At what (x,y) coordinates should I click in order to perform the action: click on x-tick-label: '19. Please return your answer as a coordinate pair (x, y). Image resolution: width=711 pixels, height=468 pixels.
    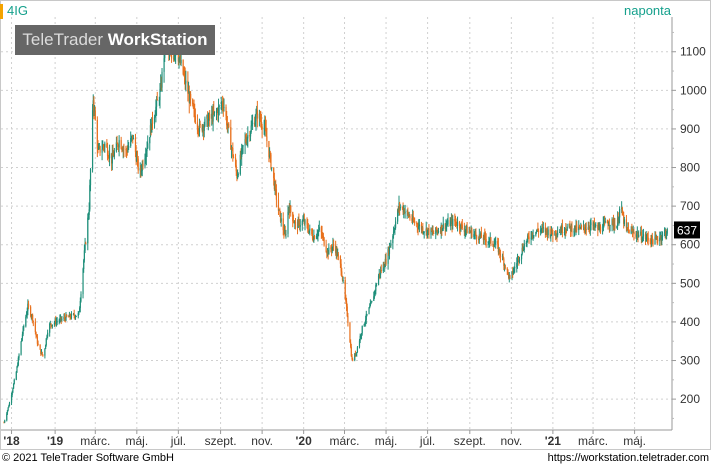
    Looking at the image, I should click on (55, 441).